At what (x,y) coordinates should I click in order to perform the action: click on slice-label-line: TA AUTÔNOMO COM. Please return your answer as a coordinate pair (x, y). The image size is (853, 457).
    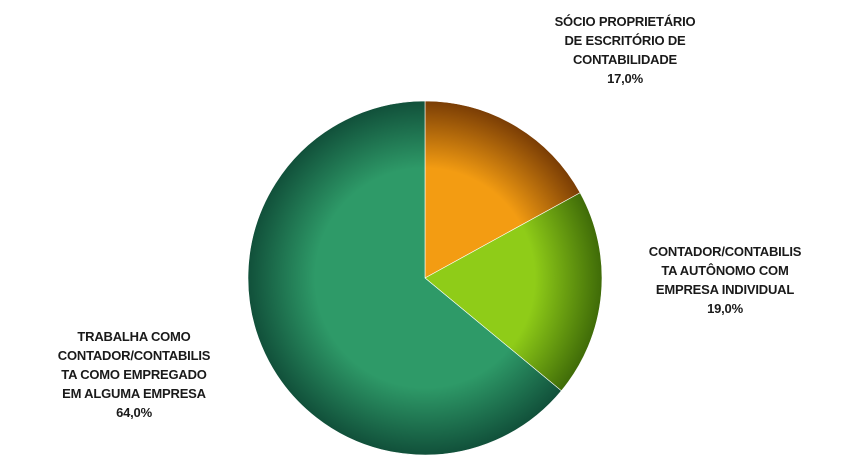
    Looking at the image, I should click on (725, 270).